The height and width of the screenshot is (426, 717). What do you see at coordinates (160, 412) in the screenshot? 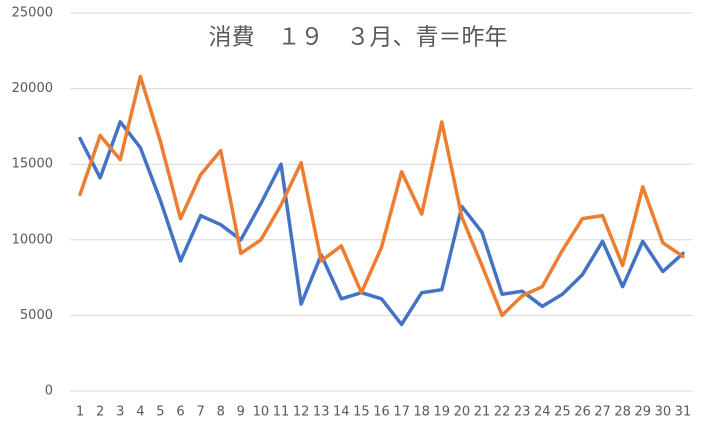
I see `x-tick-label: 5` at bounding box center [160, 412].